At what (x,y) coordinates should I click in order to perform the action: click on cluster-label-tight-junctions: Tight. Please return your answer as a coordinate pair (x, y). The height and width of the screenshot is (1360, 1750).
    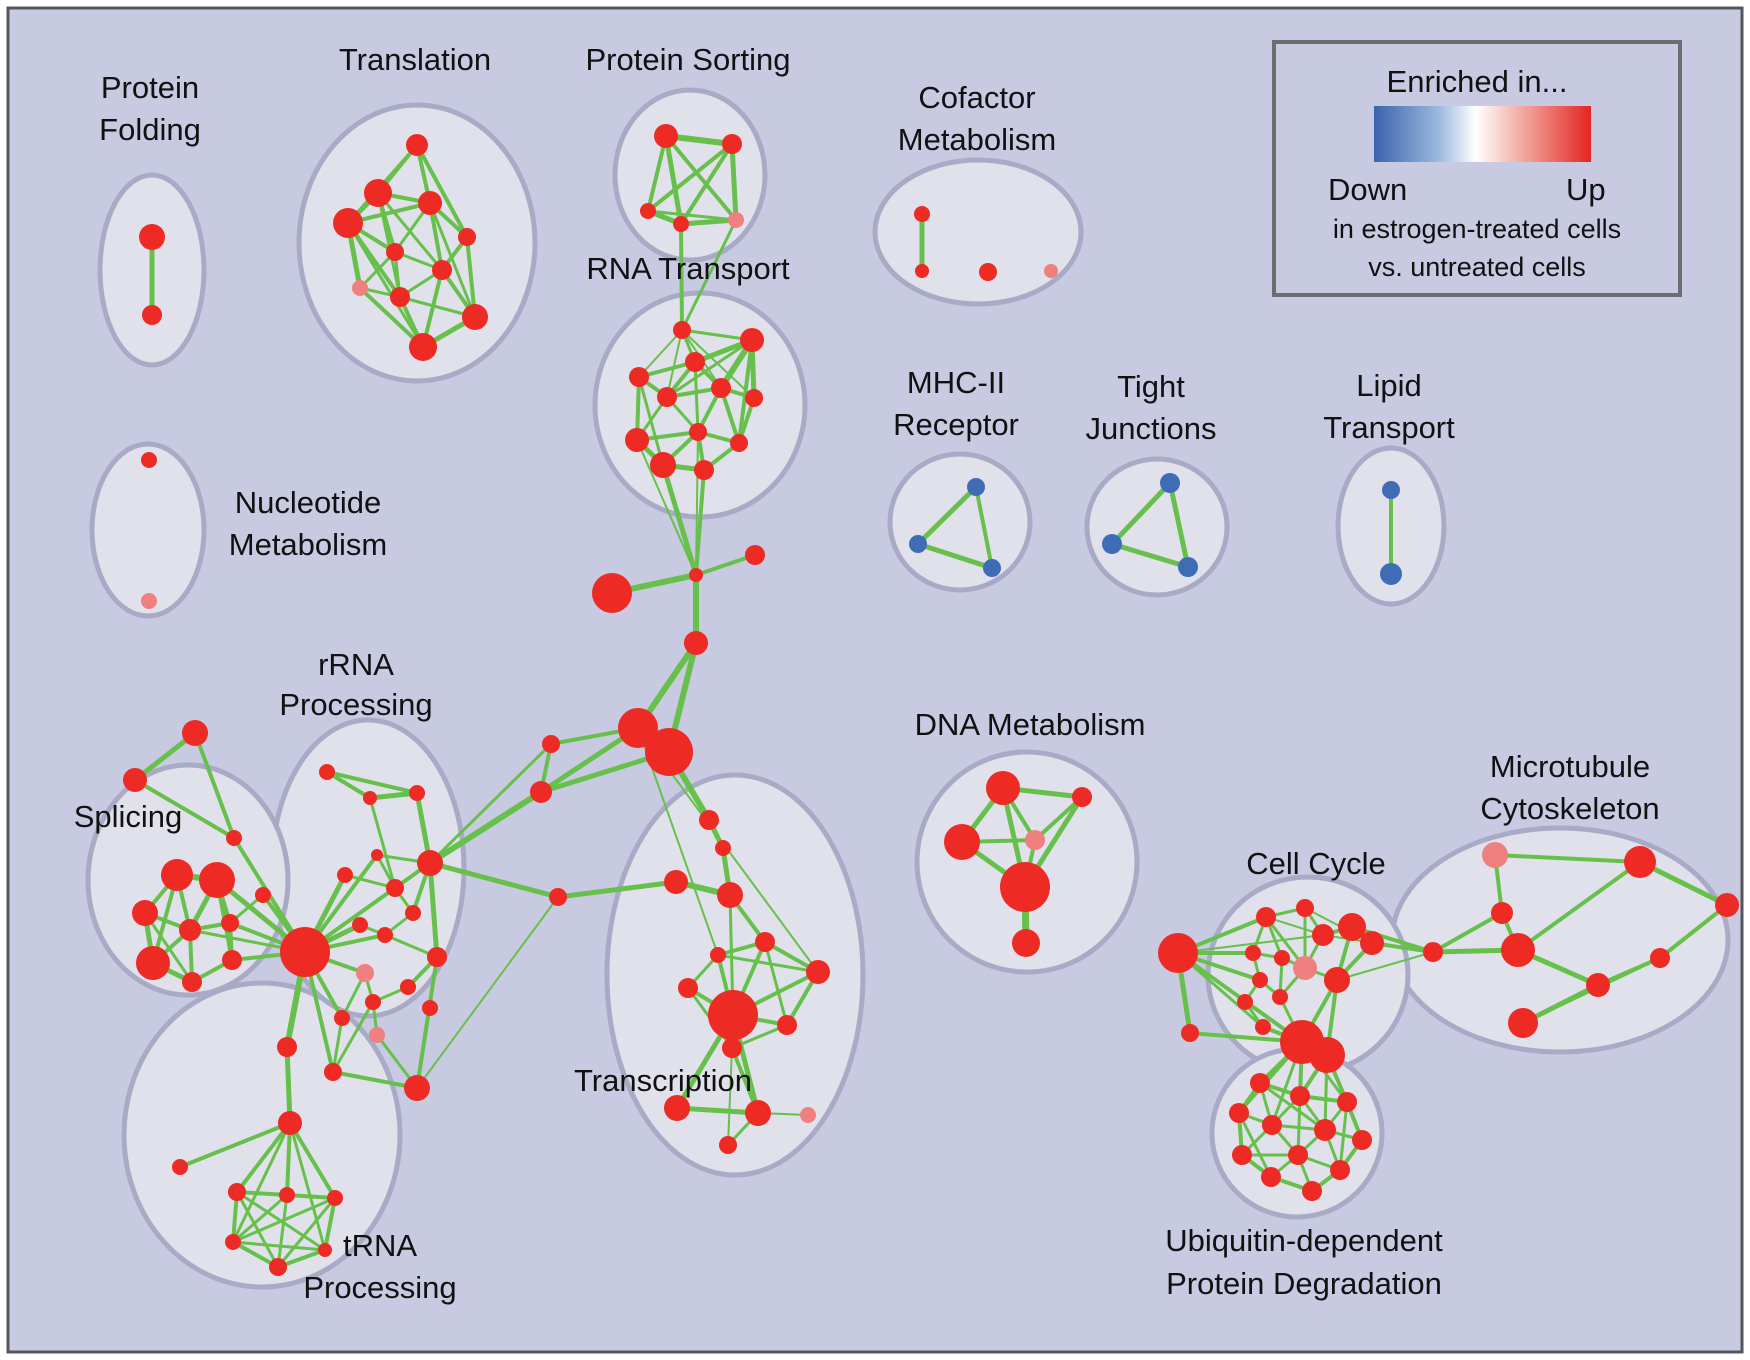
    Looking at the image, I should click on (1151, 386).